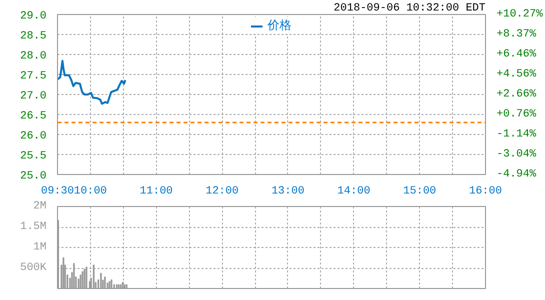  I want to click on y-tick-label: 26.5, so click(33, 116).